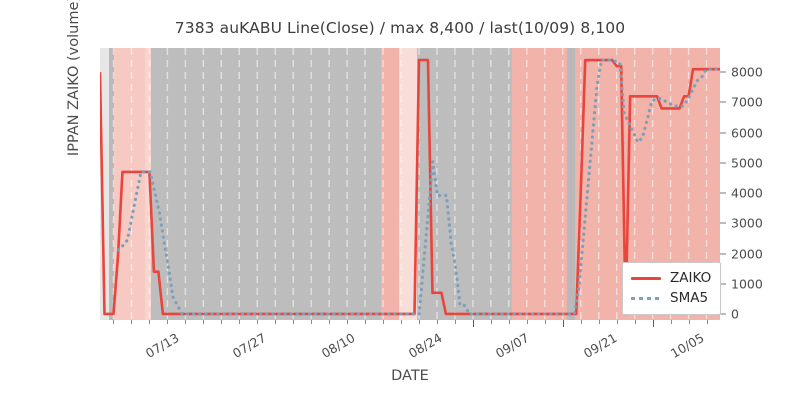 The image size is (800, 400). I want to click on x-axis-tick-label: 09/21, so click(600, 346).